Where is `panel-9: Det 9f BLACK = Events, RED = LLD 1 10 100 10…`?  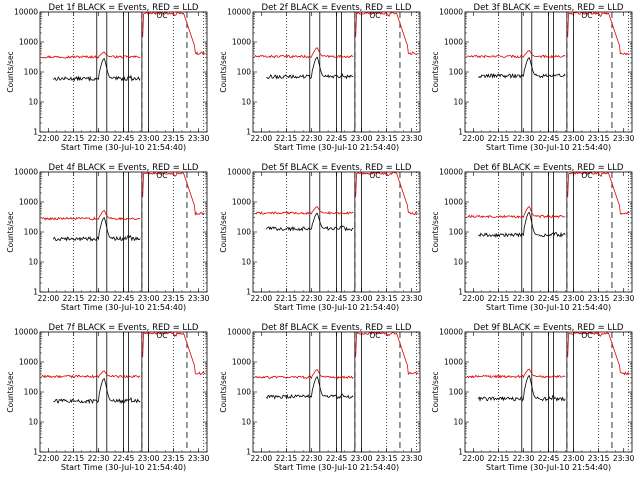
panel-9: Det 9f BLACK = Events, RED = LLD 1 10 100 10… is located at coordinates (533, 397).